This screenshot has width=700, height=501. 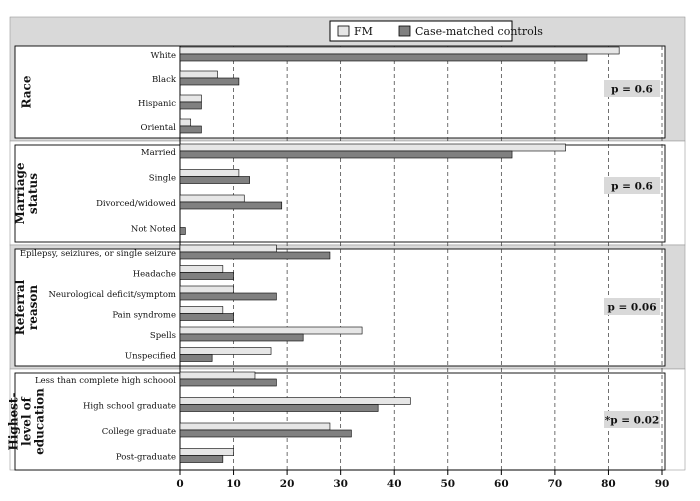 What do you see at coordinates (363, 31) in the screenshot?
I see `legend-fm-label: FM` at bounding box center [363, 31].